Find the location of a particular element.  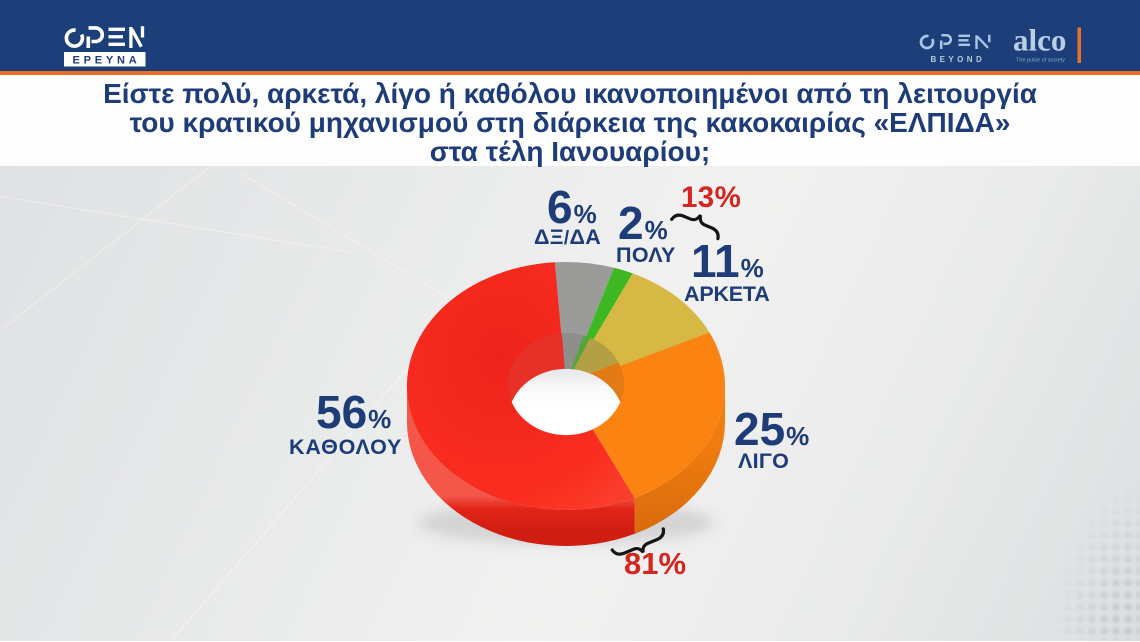

svg-text: ΕΡΕΥΝΑ is located at coordinates (106, 60).